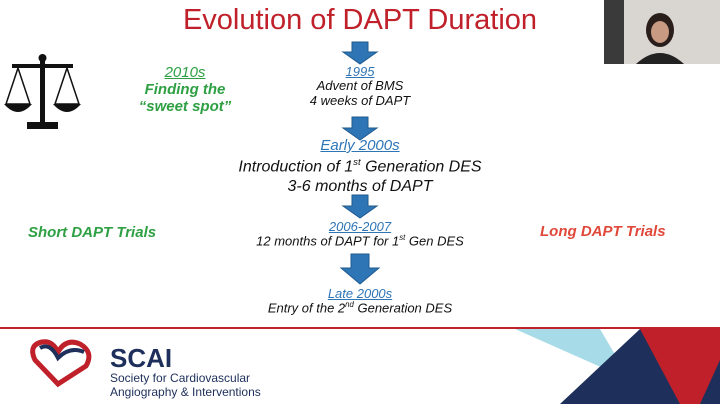  Describe the element at coordinates (306, 308) in the screenshot. I see `line-text: Entry of the 2` at that location.